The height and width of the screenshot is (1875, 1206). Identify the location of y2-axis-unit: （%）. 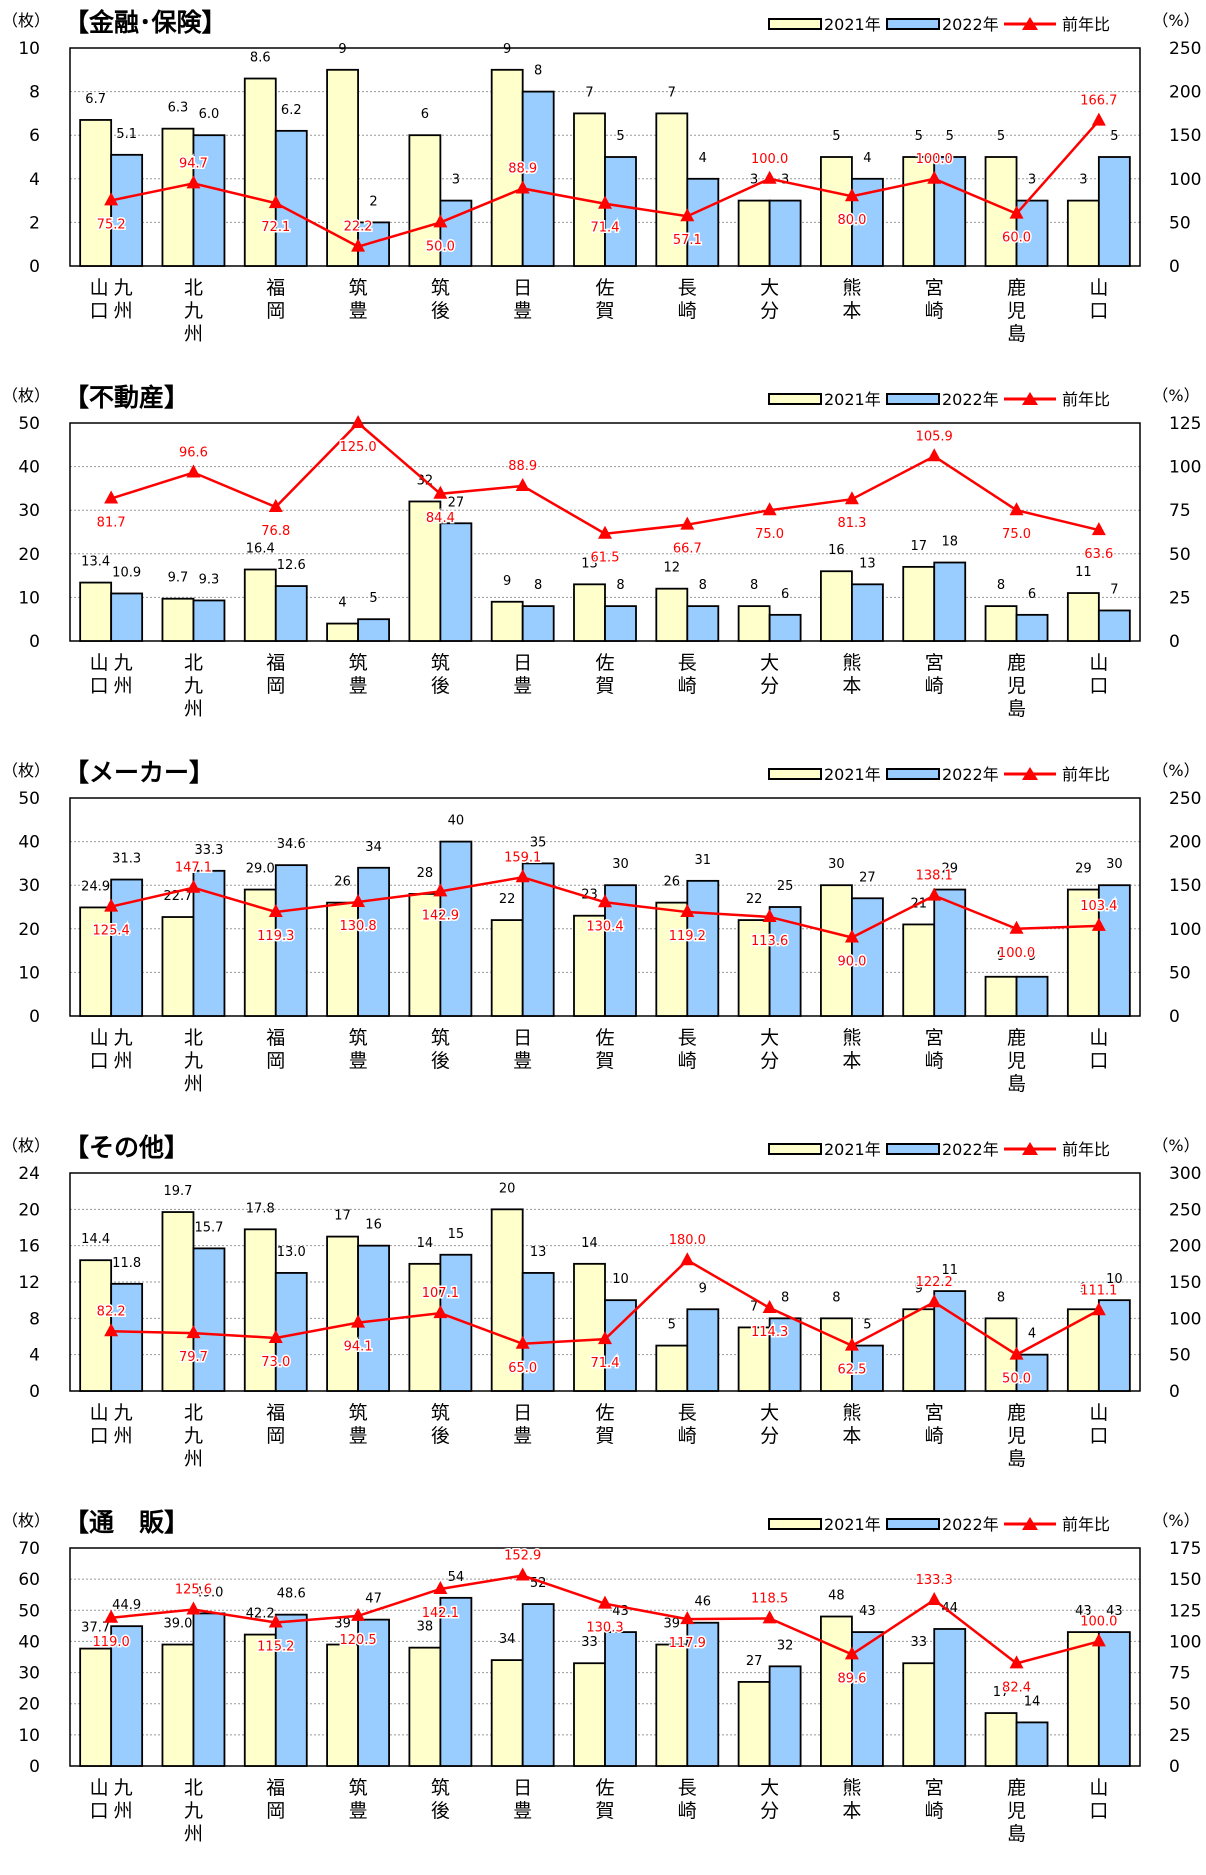
(1175, 1520).